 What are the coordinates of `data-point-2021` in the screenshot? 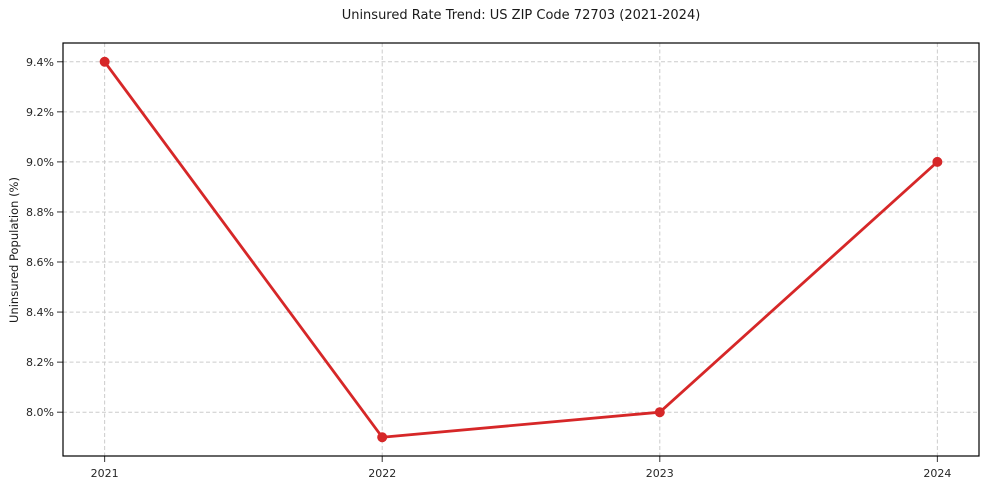 It's located at (104, 61).